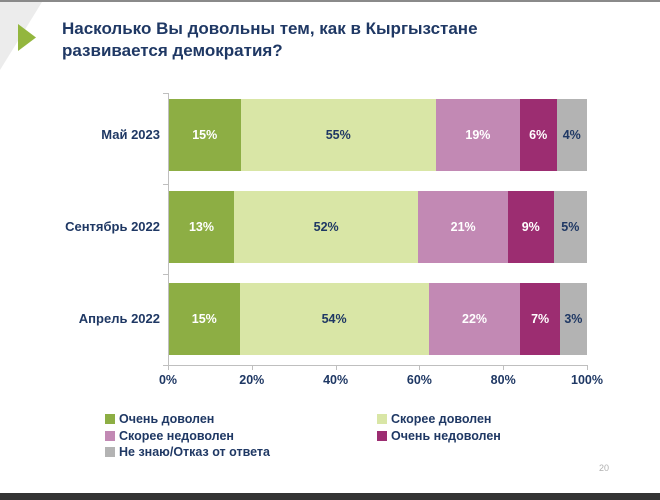 The image size is (660, 500). I want to click on category-label: Сентябрь 2022, so click(112, 226).